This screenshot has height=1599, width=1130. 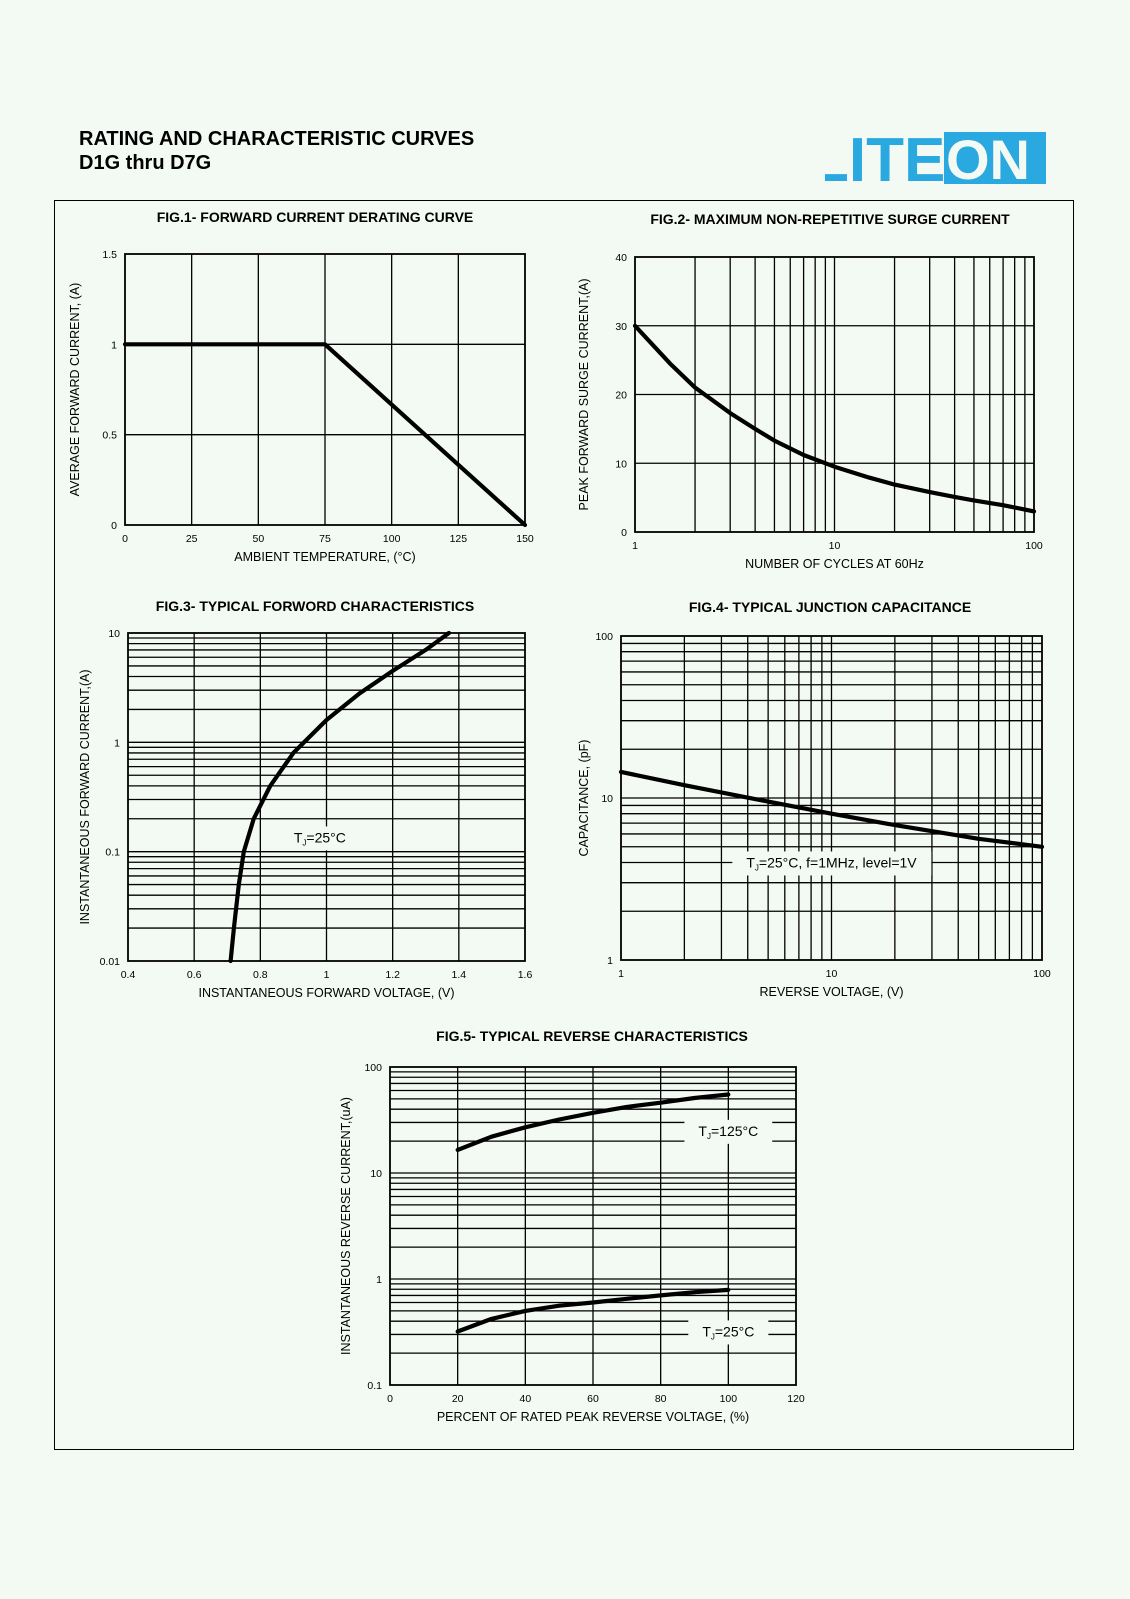 I want to click on y-axis-label: INSTANTANEOUS REVERSE CURRENT,(uA), so click(x=346, y=1226).